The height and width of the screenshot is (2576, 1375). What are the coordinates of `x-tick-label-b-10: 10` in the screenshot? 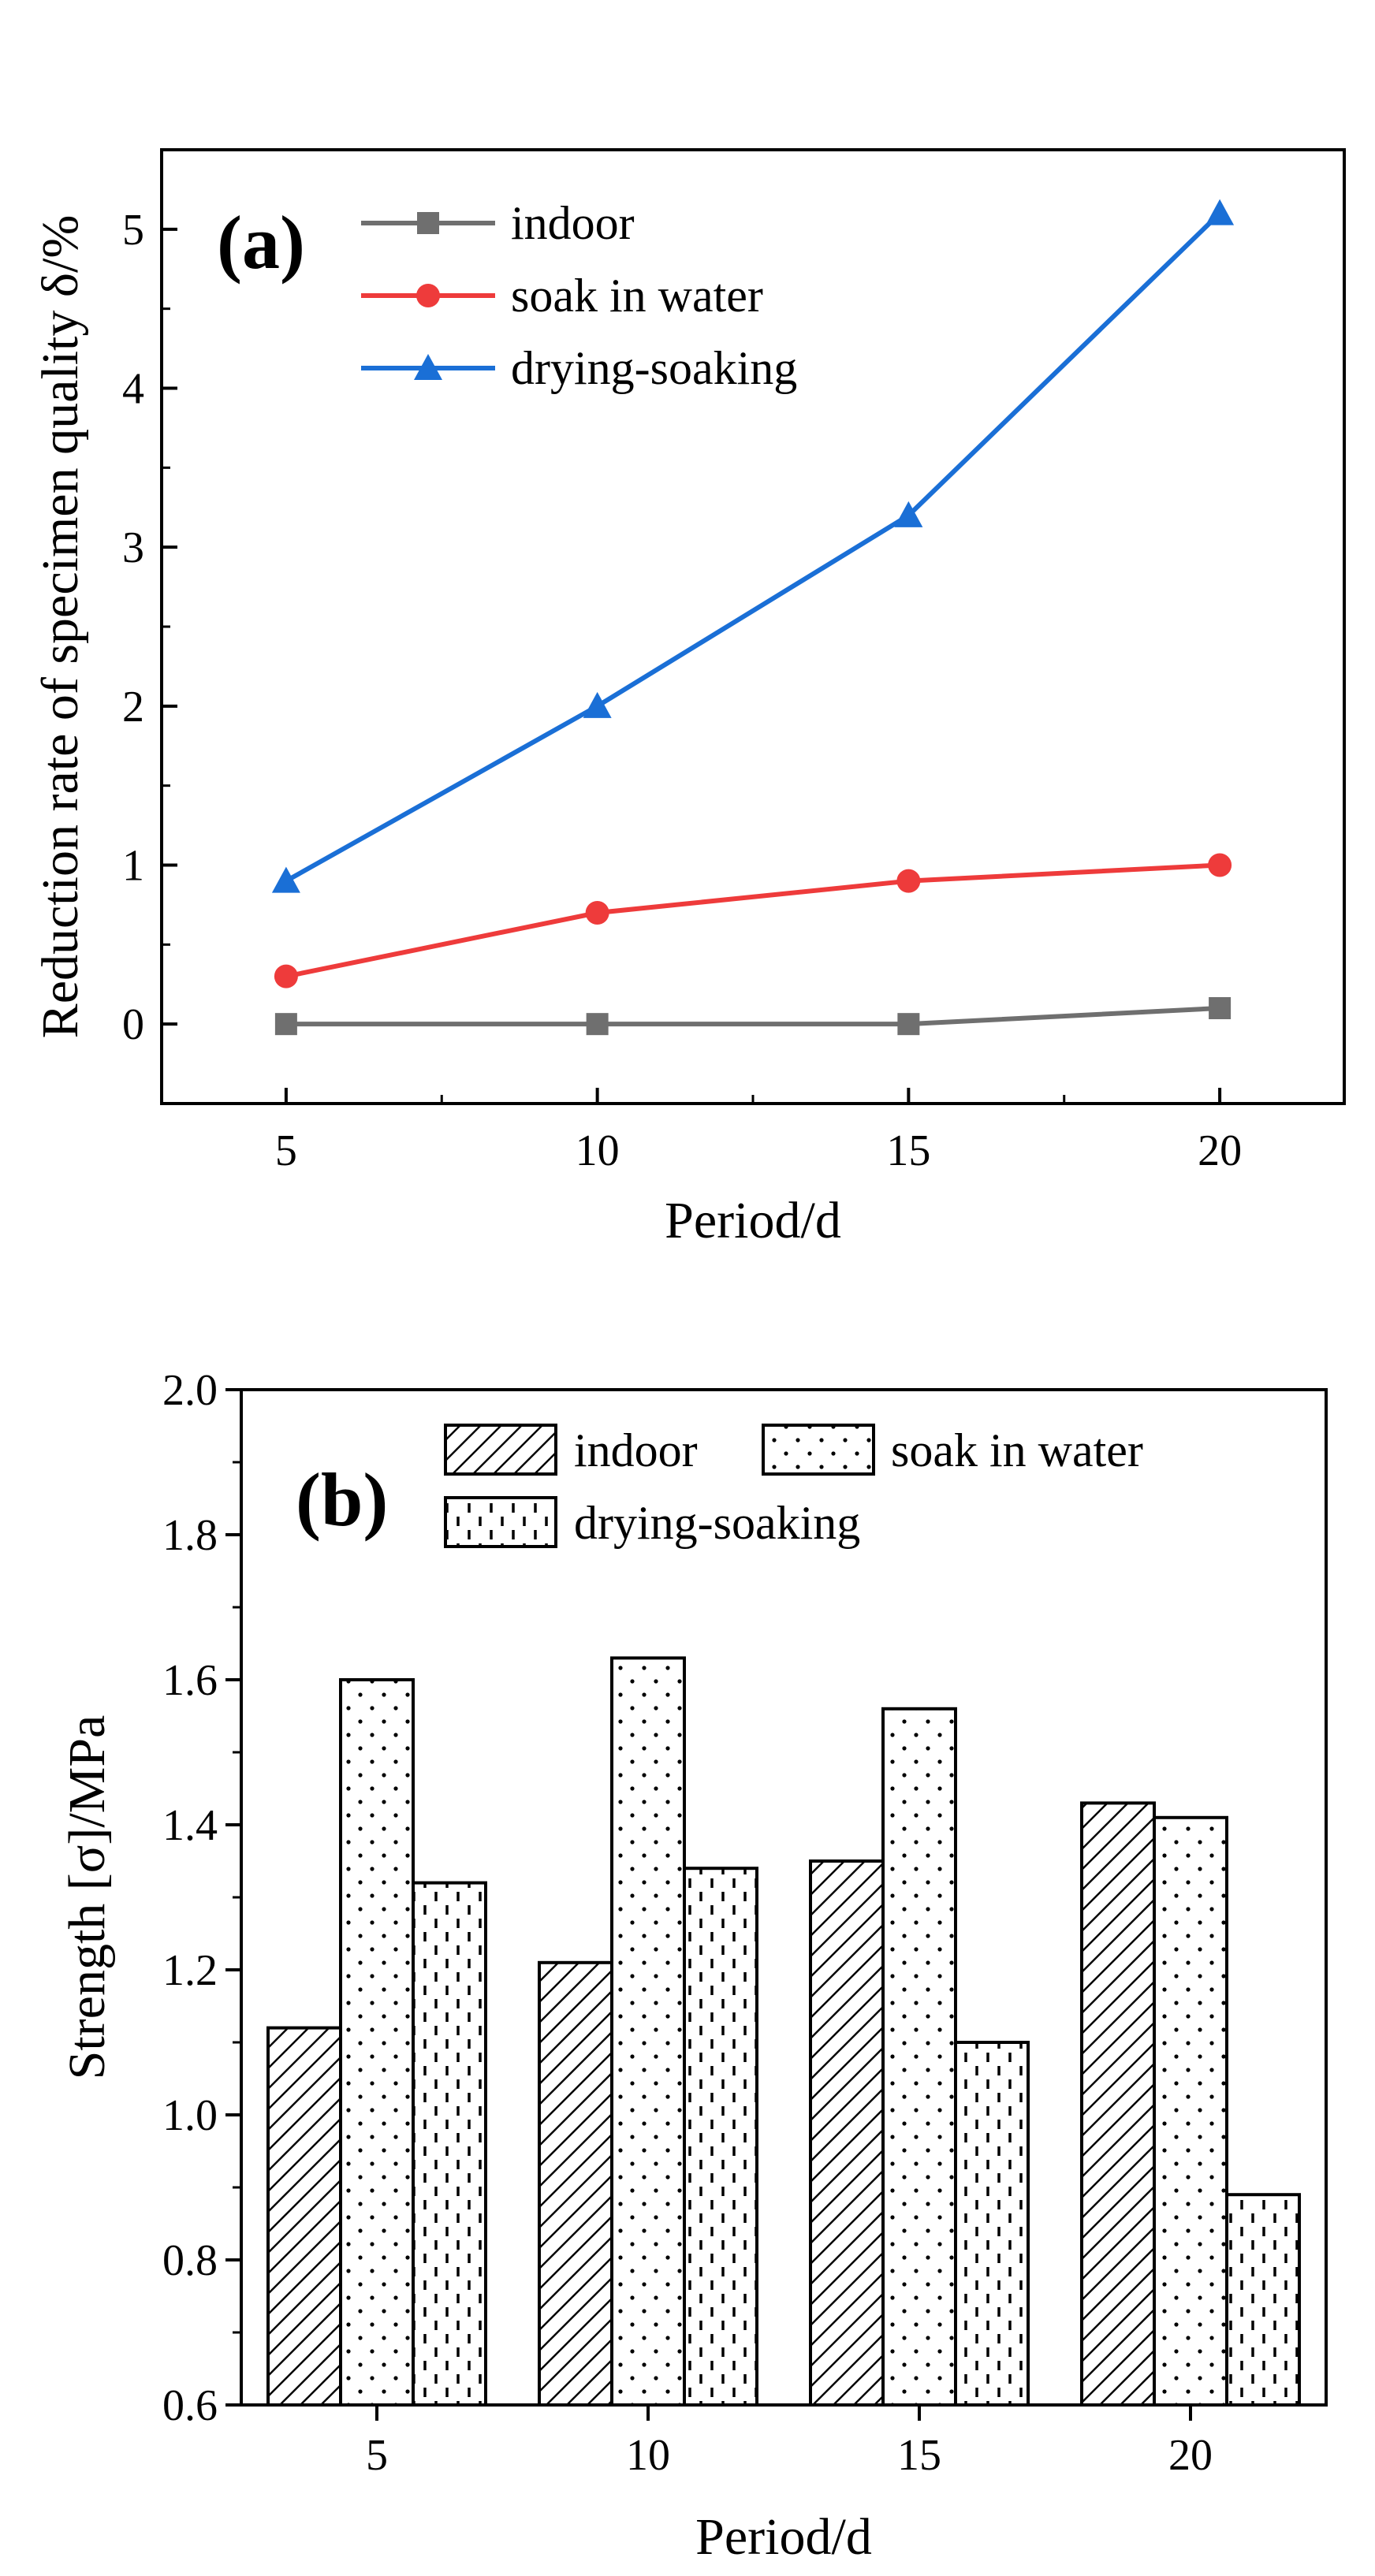 It's located at (648, 2455).